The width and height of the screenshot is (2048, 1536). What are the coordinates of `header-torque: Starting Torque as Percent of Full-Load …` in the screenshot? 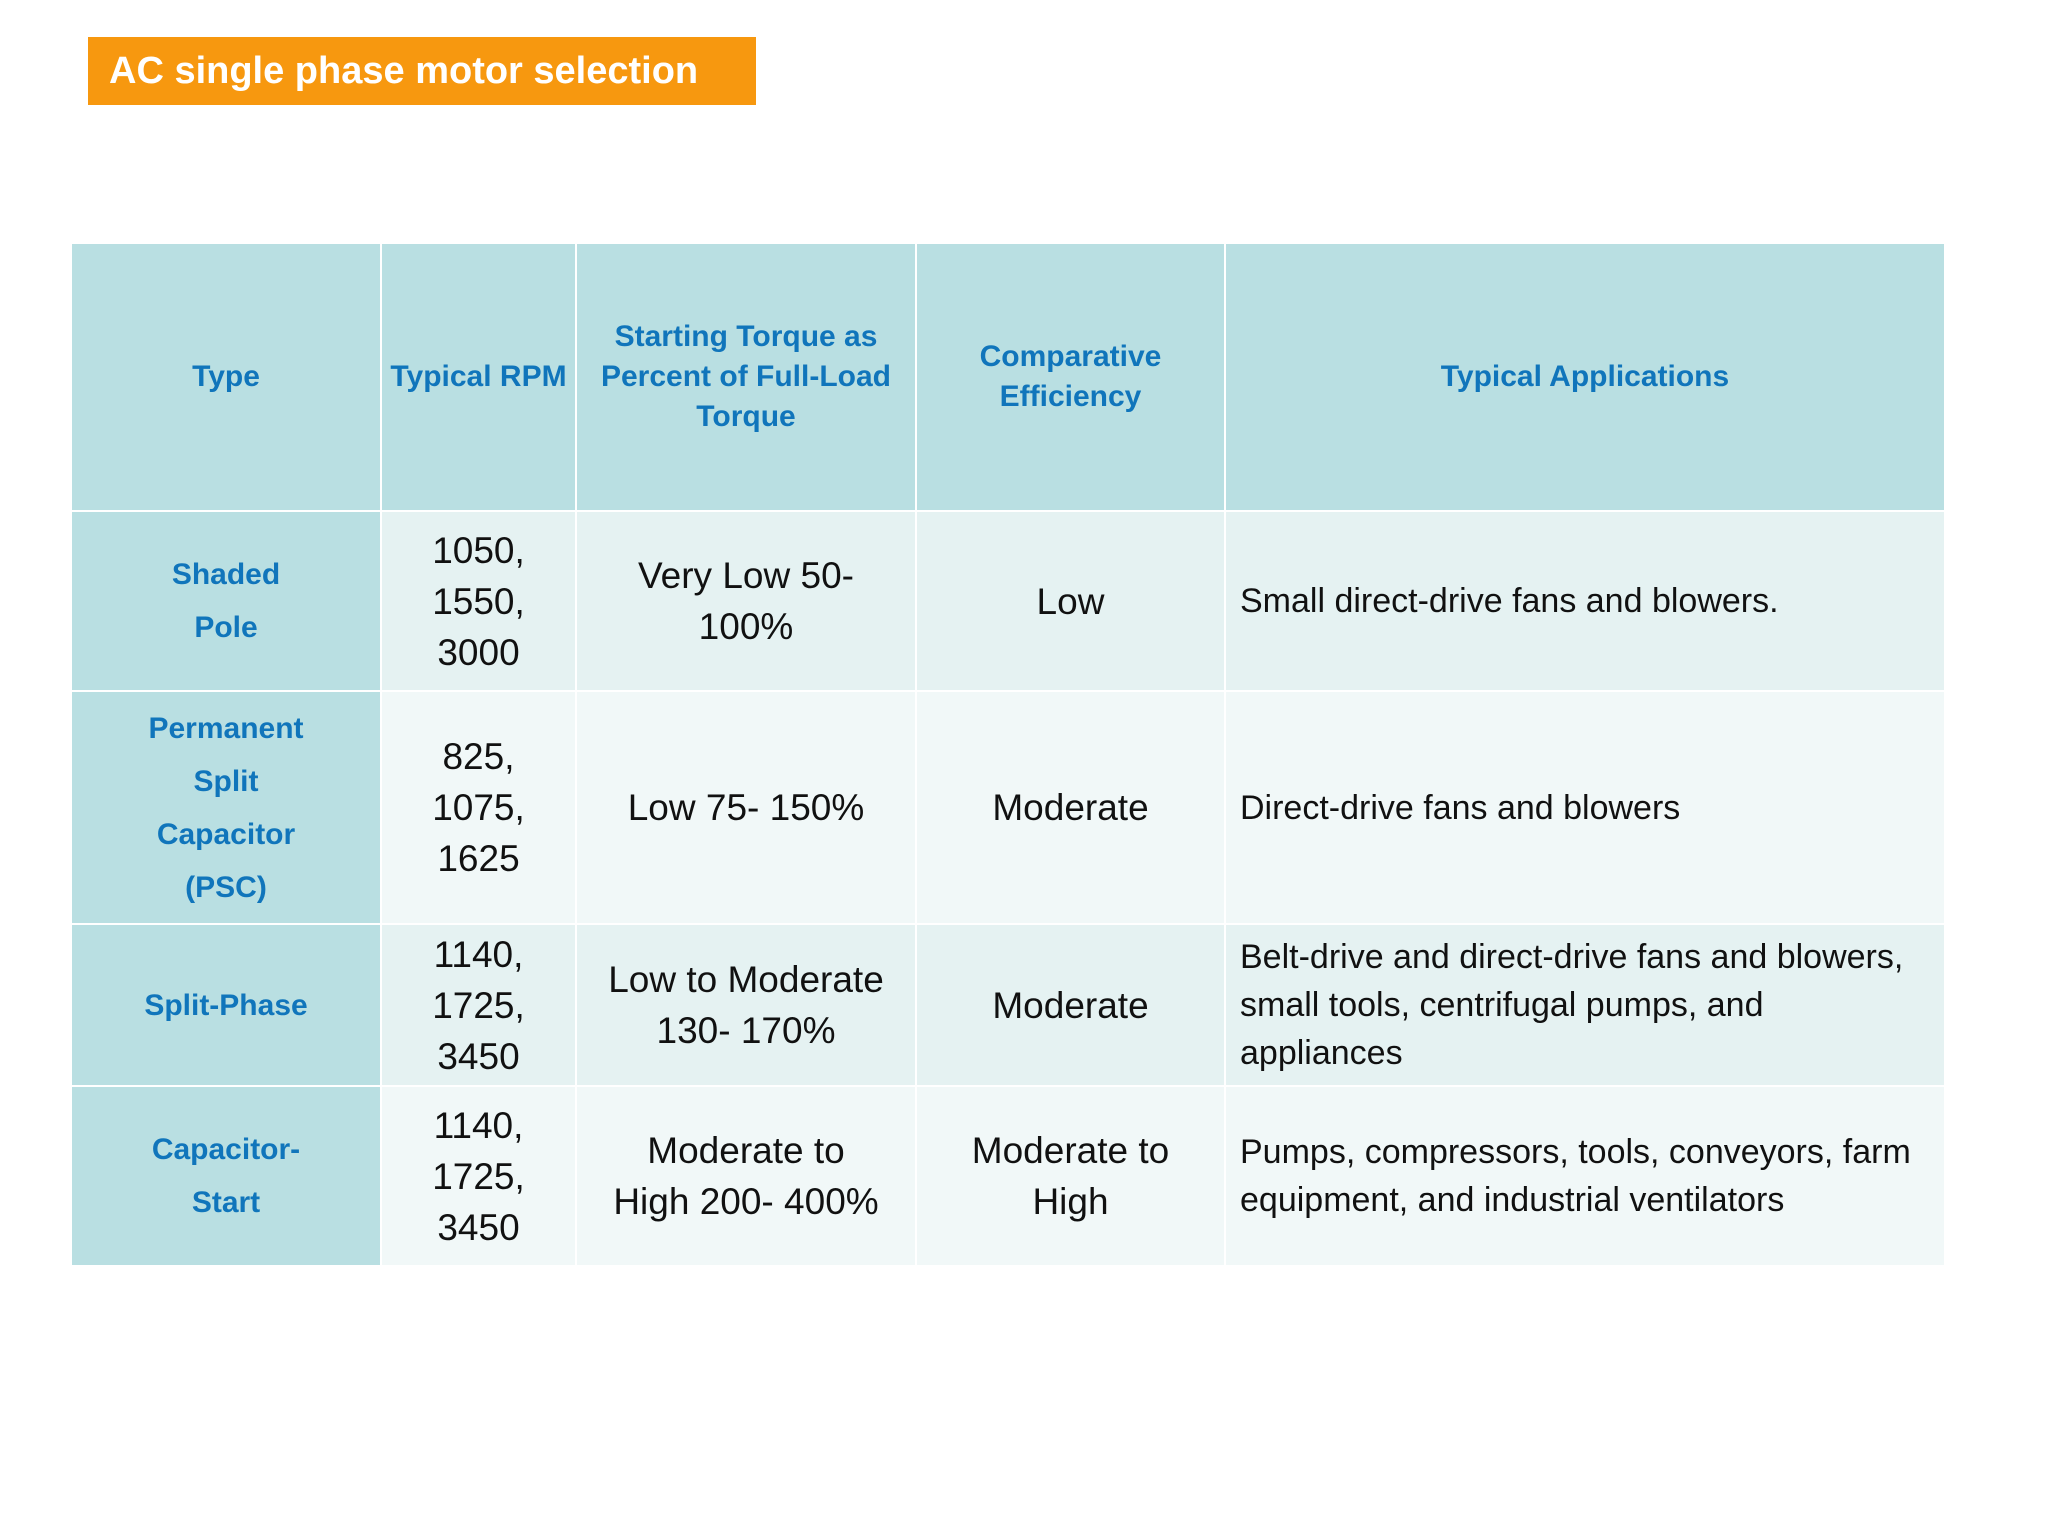 It's located at (746, 377).